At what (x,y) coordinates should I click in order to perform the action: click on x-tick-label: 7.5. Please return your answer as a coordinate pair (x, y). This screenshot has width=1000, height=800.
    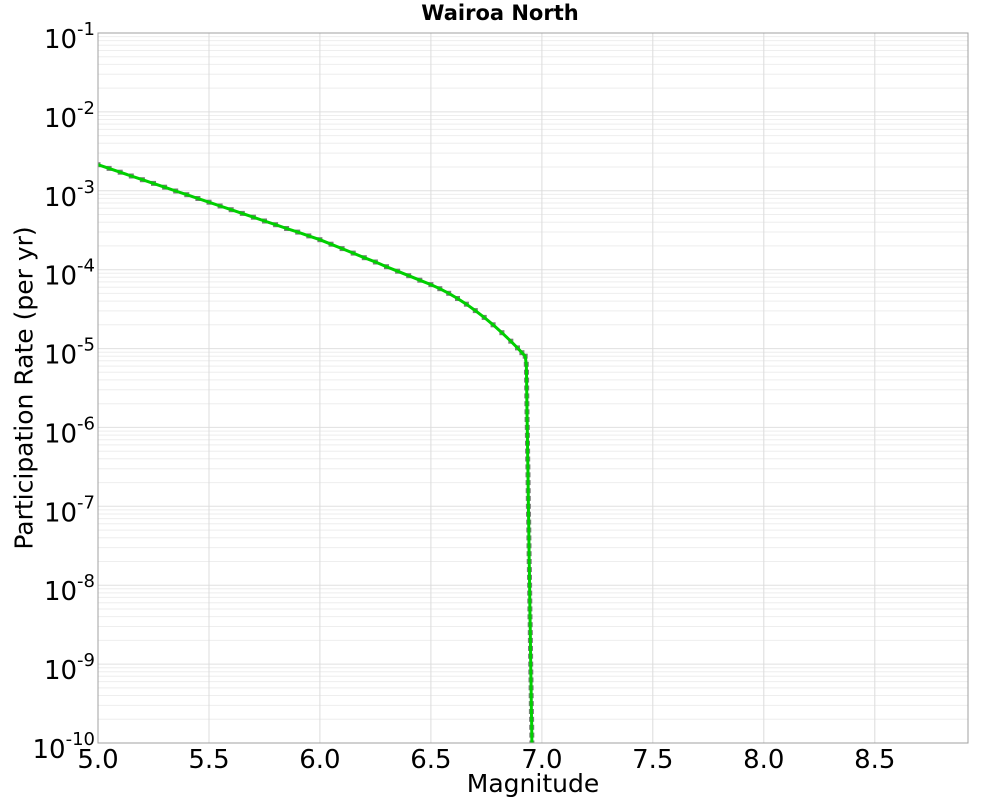
    Looking at the image, I should click on (652, 760).